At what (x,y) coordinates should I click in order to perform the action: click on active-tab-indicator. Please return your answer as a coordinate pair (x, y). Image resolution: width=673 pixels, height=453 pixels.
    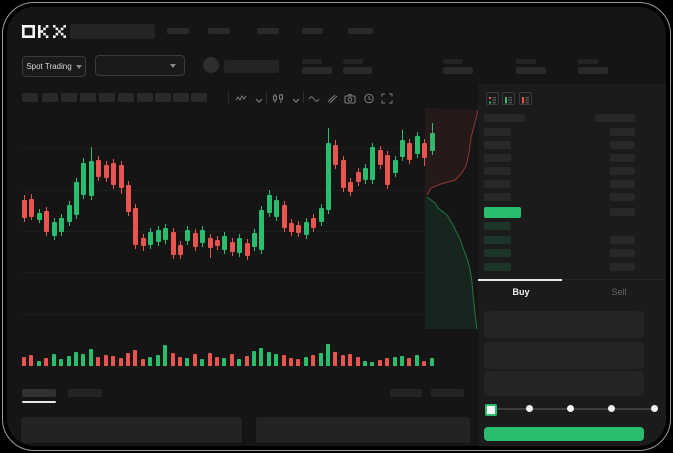
    Looking at the image, I should click on (520, 280).